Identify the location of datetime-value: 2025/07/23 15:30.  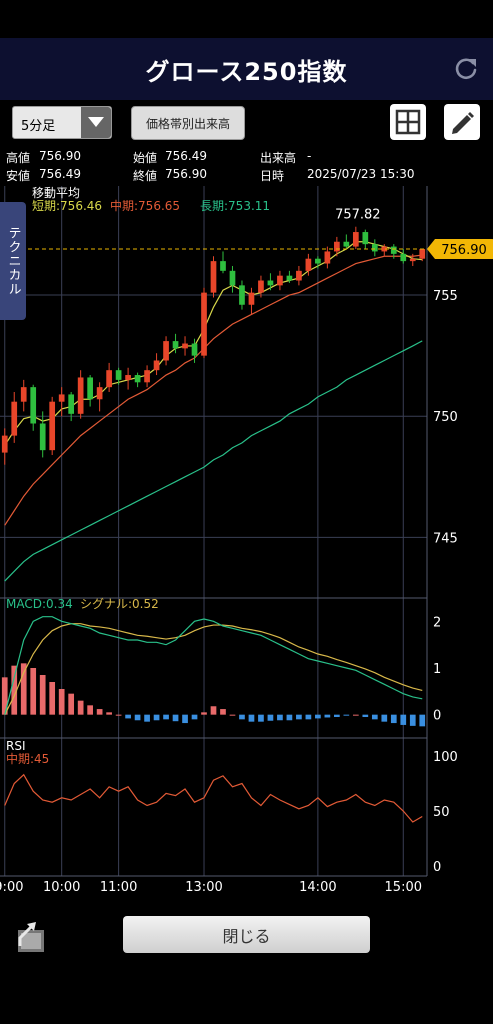
(361, 174).